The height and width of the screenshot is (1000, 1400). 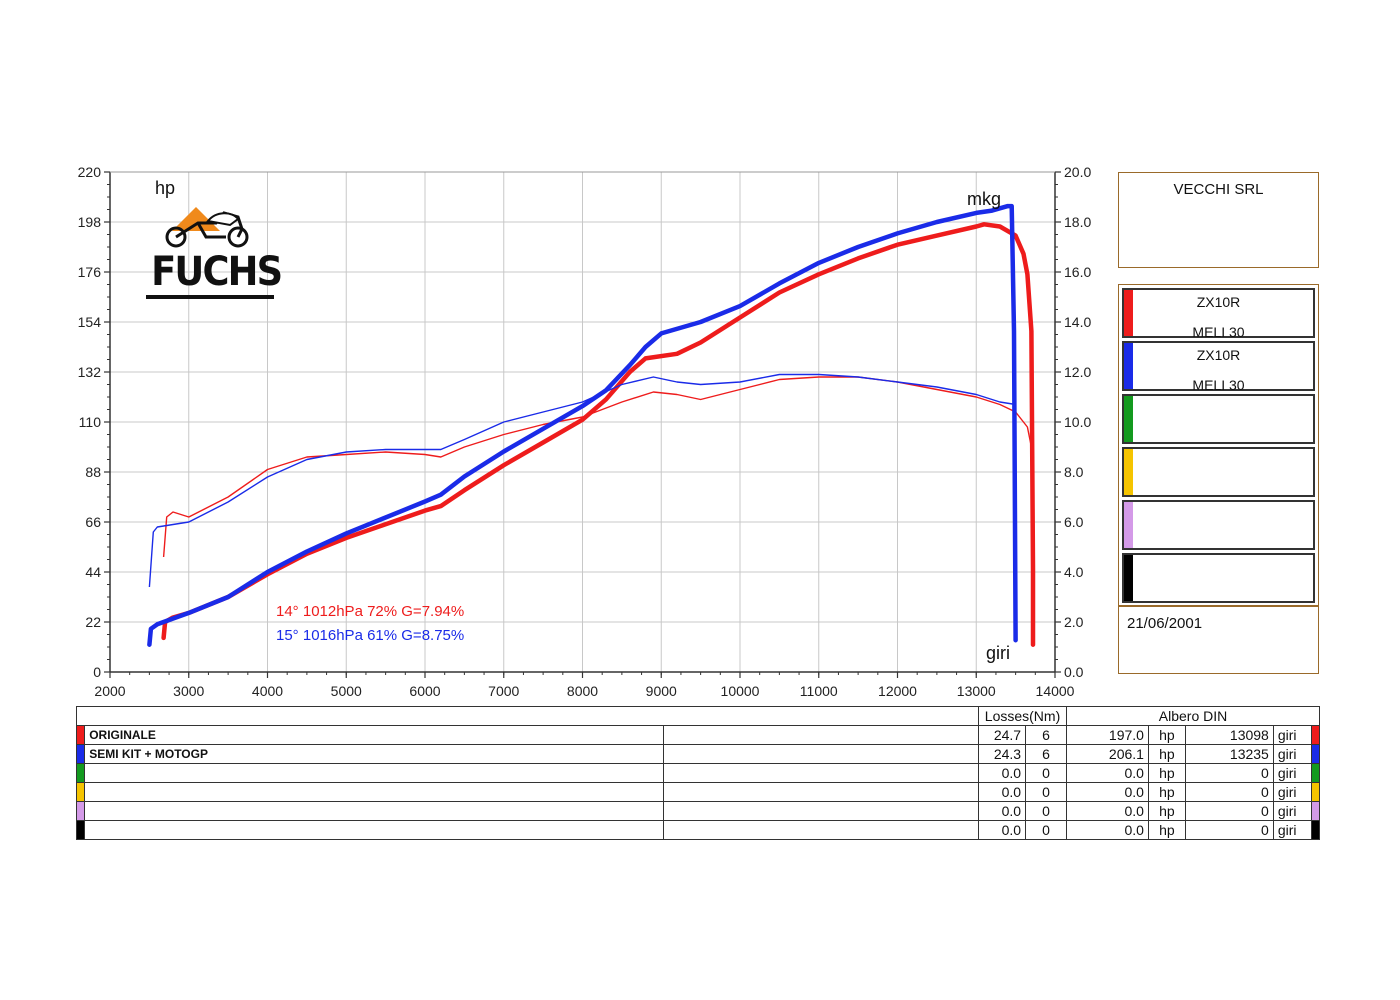 What do you see at coordinates (94, 422) in the screenshot?
I see `y-left-axis-ticks: 0 22 44 66 88 110 132 154 176 198 220` at bounding box center [94, 422].